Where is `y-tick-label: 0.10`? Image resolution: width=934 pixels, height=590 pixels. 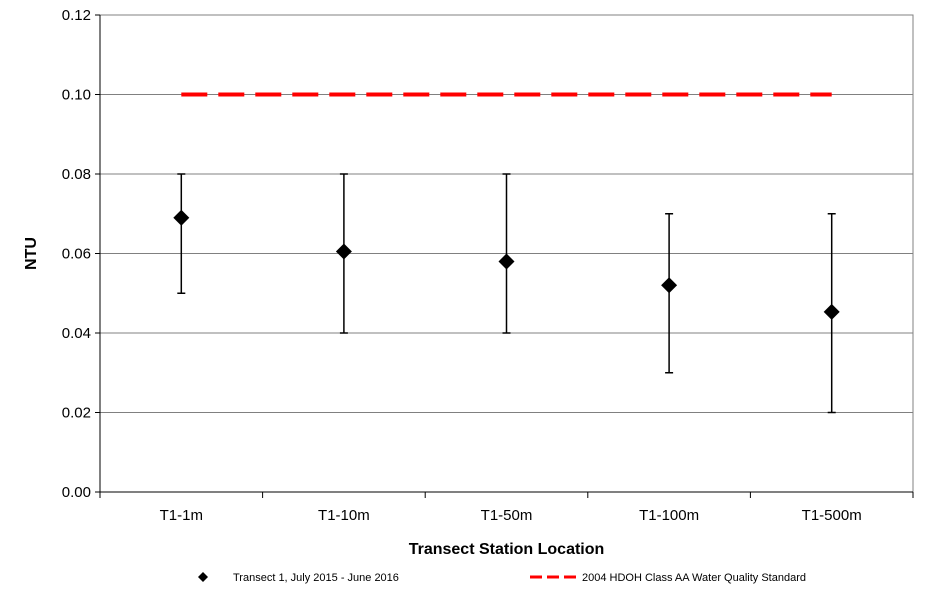
y-tick-label: 0.10 is located at coordinates (76, 95).